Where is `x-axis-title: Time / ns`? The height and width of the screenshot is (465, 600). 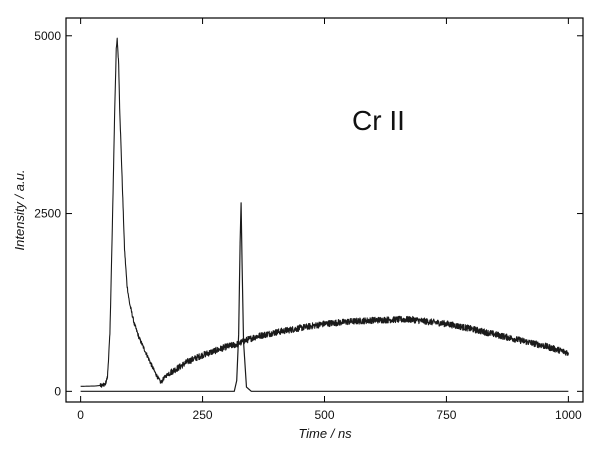
x-axis-title: Time / ns is located at coordinates (325, 433).